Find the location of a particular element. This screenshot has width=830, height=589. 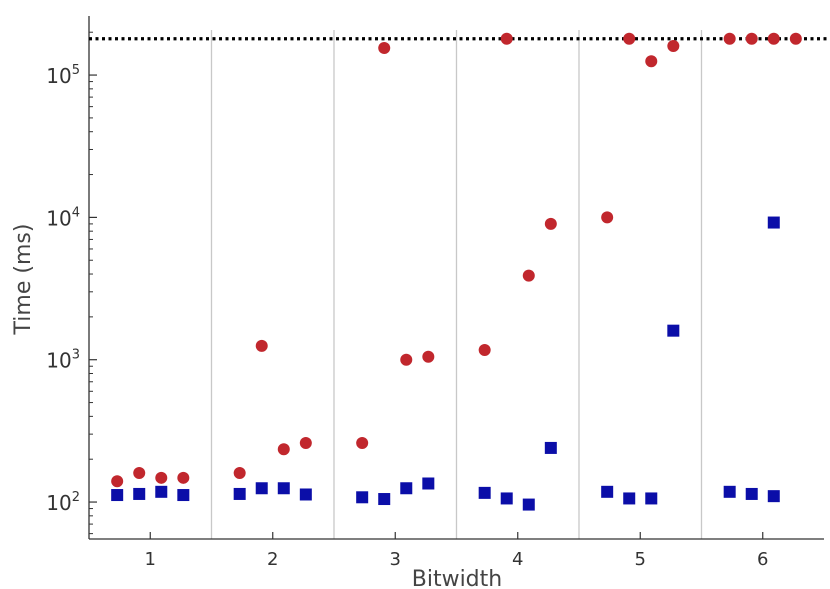

x-ticks: 1 2 3 4 5 6 is located at coordinates (456, 551).